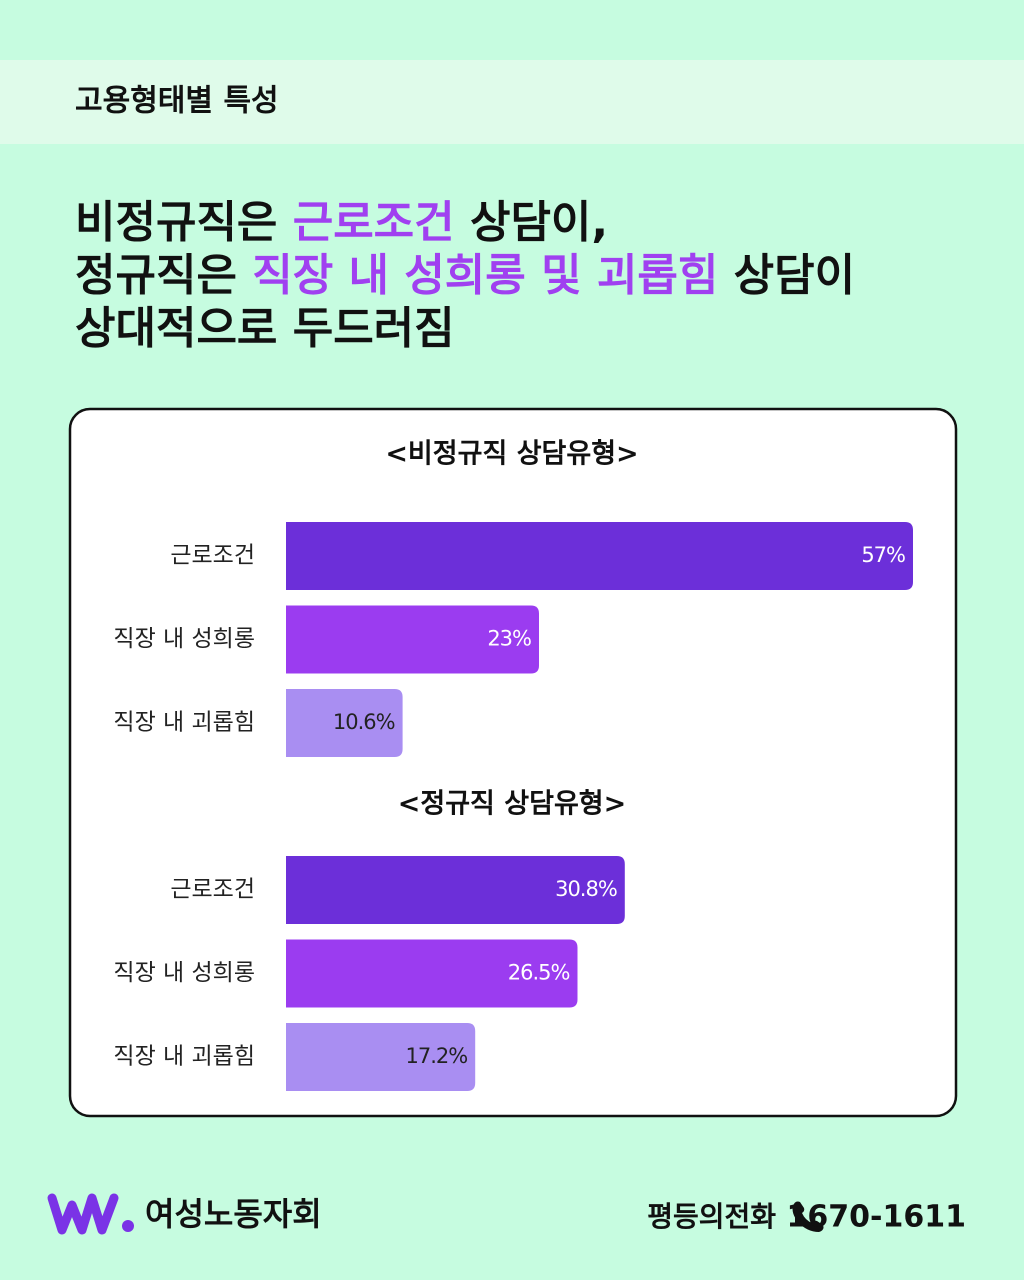 The height and width of the screenshot is (1280, 1024). I want to click on headline-line: 상대적으로 두드러짐, so click(265, 328).